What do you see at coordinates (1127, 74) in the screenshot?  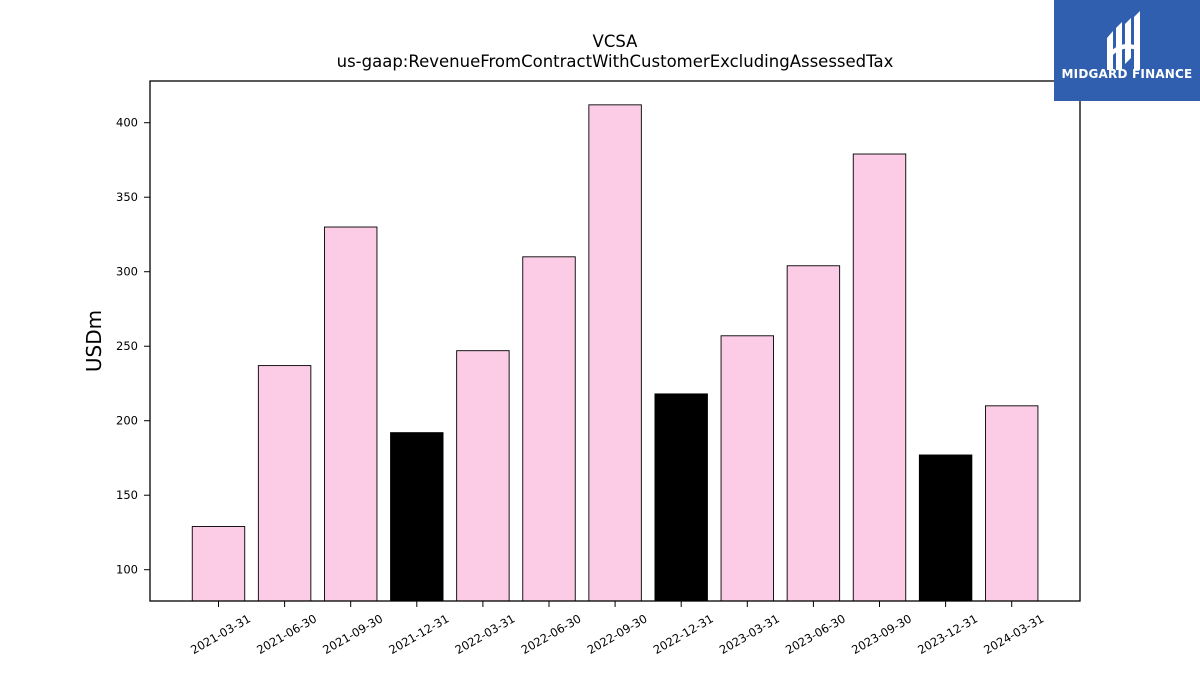 I see `logo-text: MIDGARD FINANCE` at bounding box center [1127, 74].